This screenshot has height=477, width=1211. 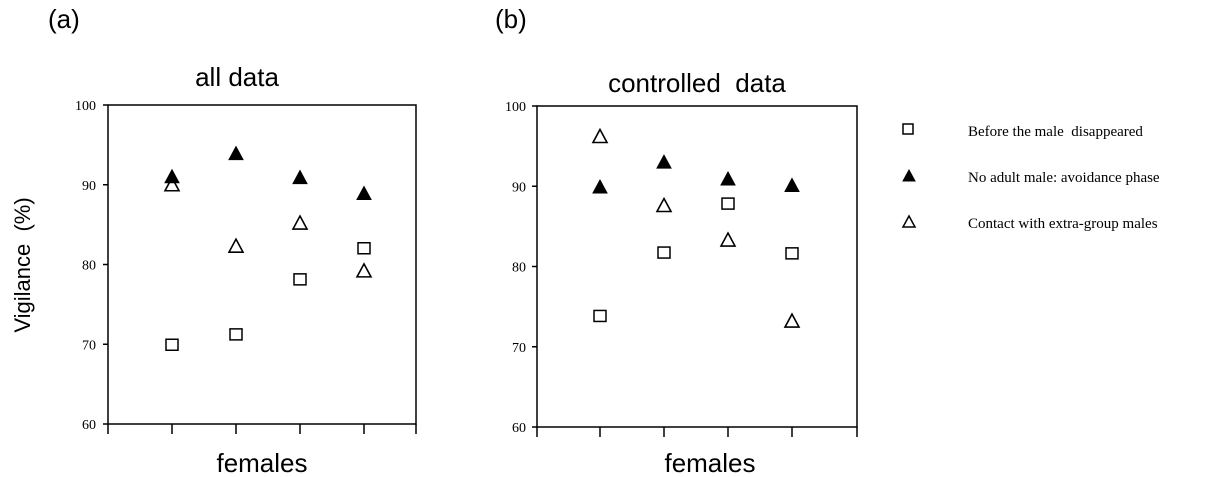 I want to click on legend-label-contact: Contact with extra-group males, so click(x=1063, y=224).